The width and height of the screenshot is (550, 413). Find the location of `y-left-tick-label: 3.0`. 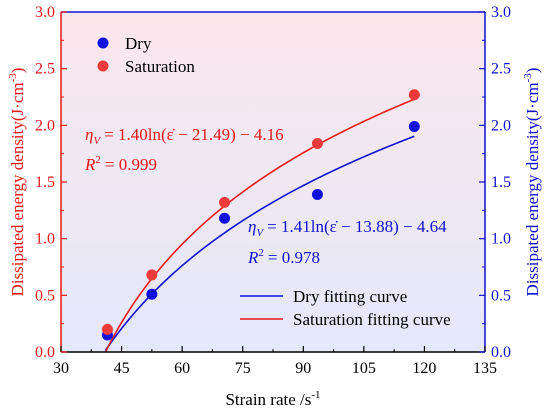

y-left-tick-label: 3.0 is located at coordinates (45, 12).